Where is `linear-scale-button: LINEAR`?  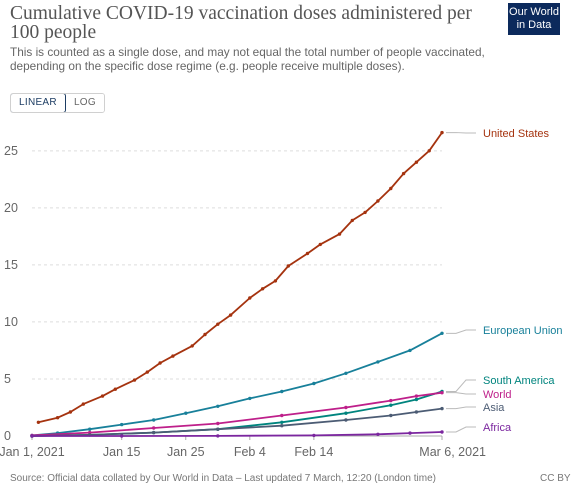
linear-scale-button: LINEAR is located at coordinates (38, 103).